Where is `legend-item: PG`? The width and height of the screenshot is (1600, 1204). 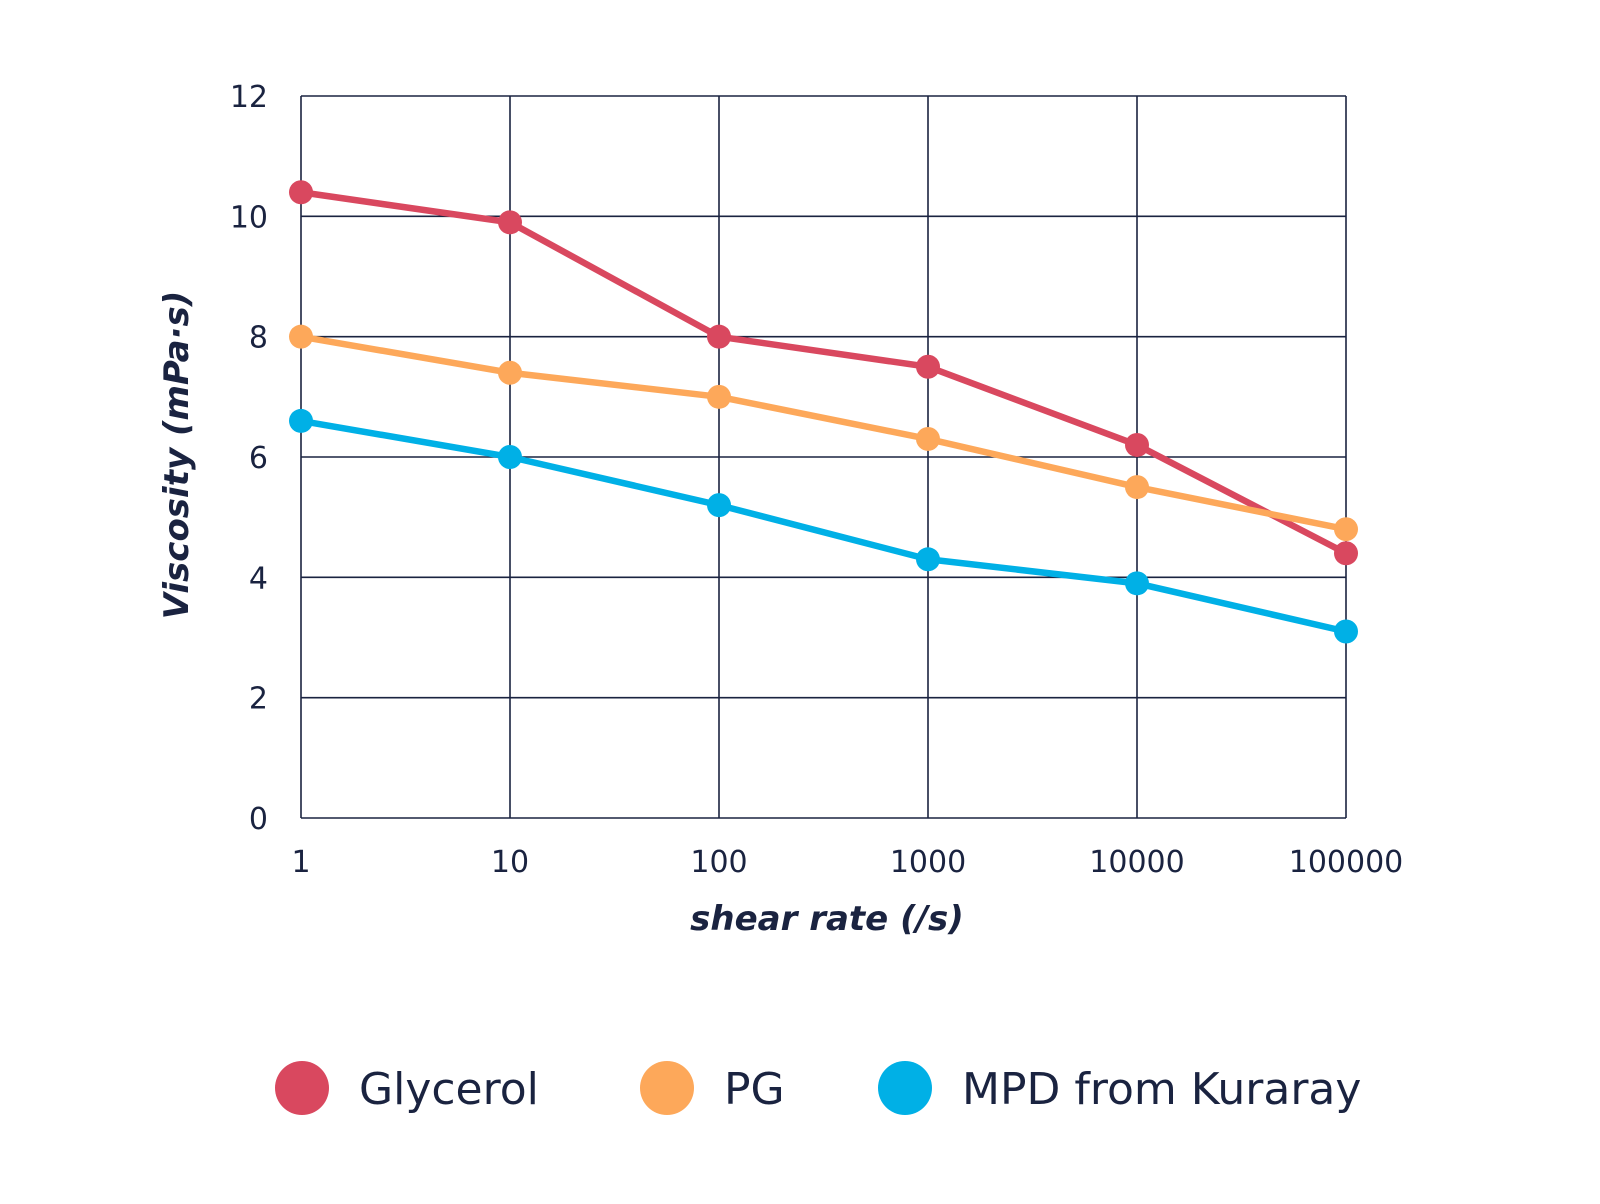
legend-item: PG is located at coordinates (712, 1088).